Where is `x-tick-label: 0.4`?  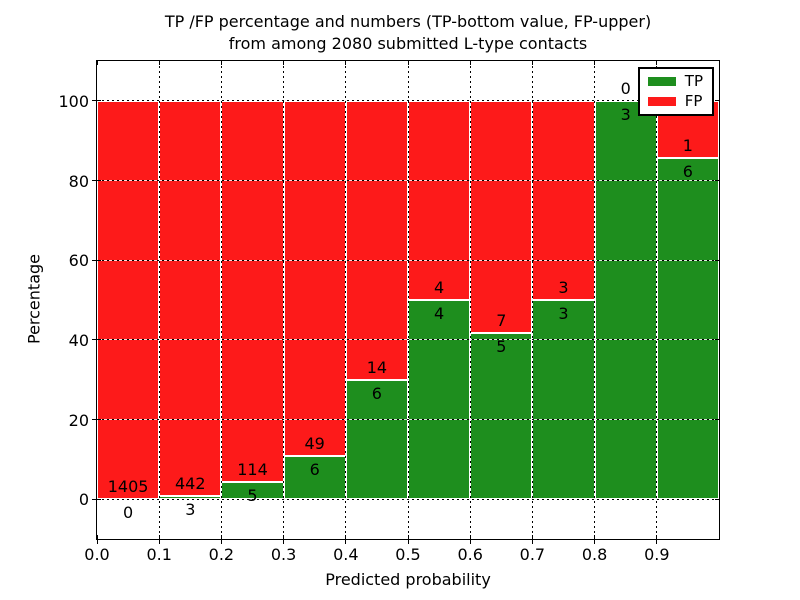
x-tick-label: 0.4 is located at coordinates (346, 554).